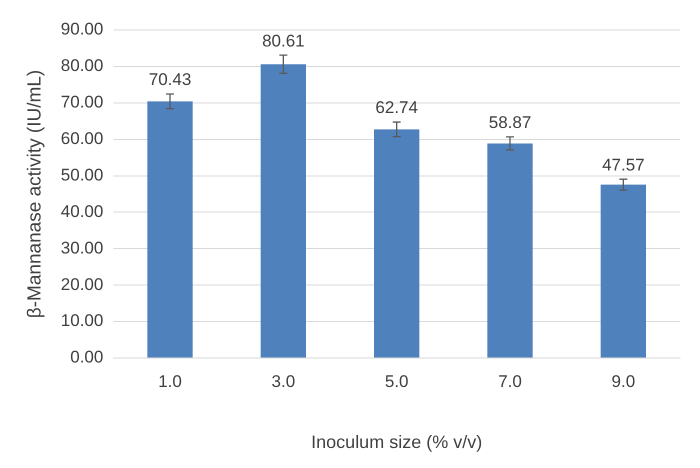  Describe the element at coordinates (510, 381) in the screenshot. I see `x-tick-label: 7.0` at that location.